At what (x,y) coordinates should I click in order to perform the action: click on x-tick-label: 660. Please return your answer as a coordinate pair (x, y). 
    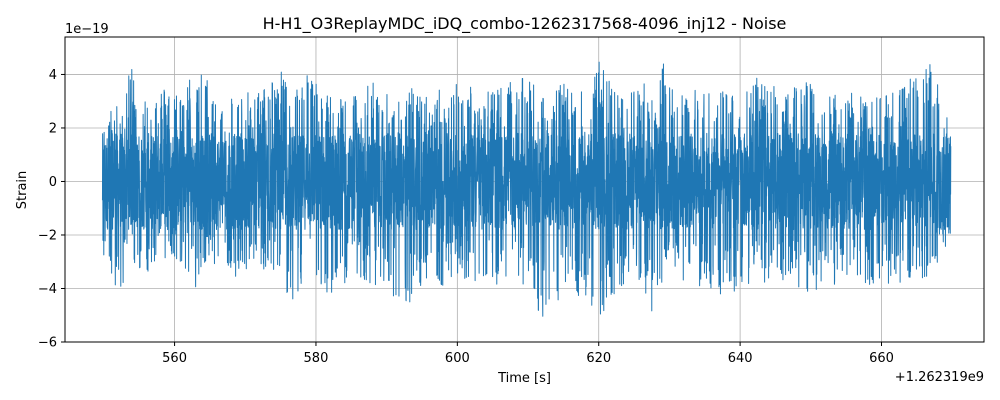
    Looking at the image, I should click on (881, 358).